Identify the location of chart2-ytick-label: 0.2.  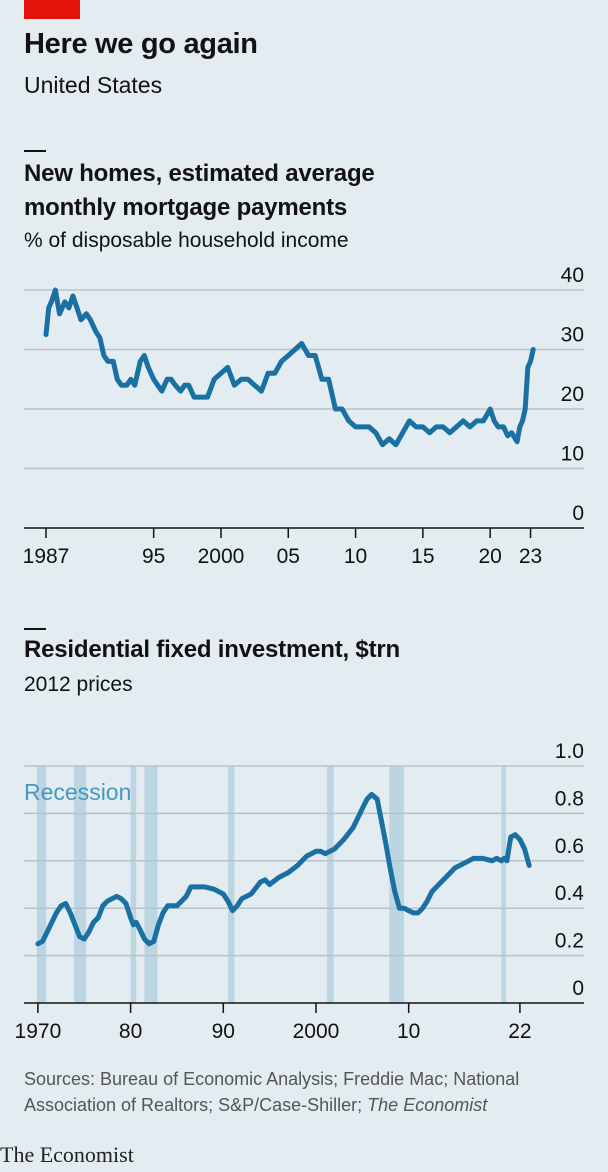
(569, 941).